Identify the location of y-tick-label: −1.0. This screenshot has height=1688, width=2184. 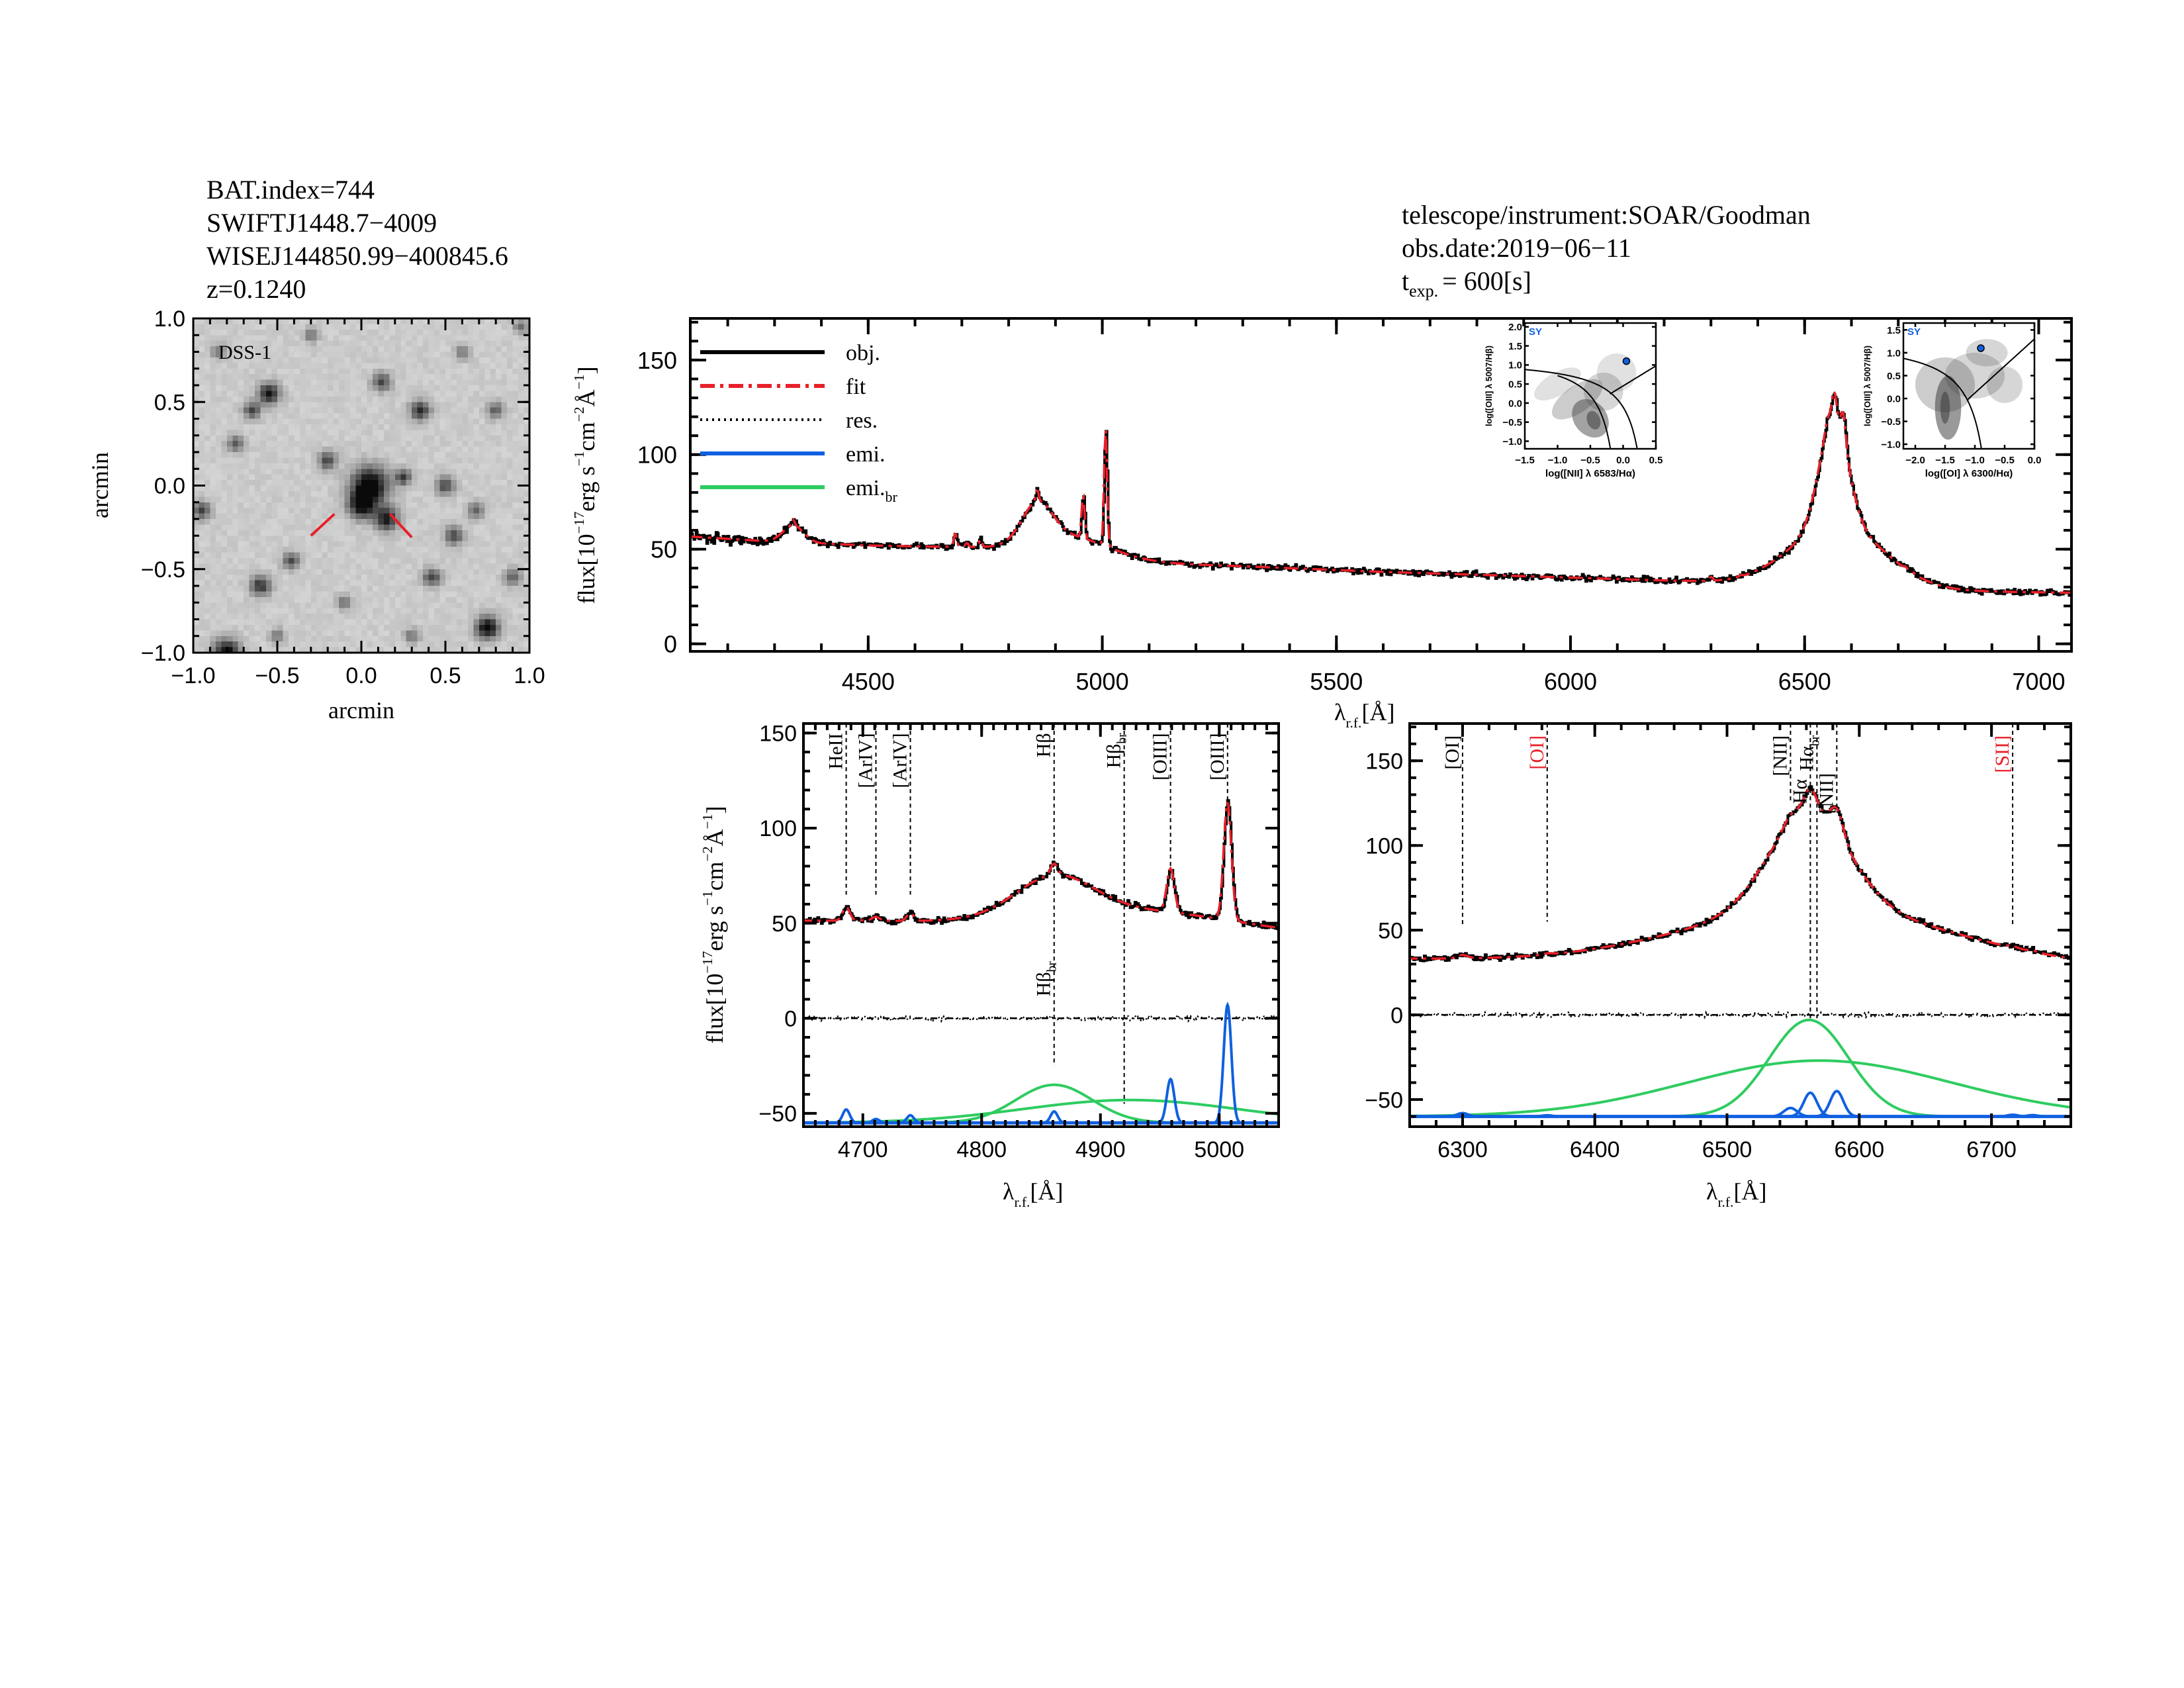
(1512, 441).